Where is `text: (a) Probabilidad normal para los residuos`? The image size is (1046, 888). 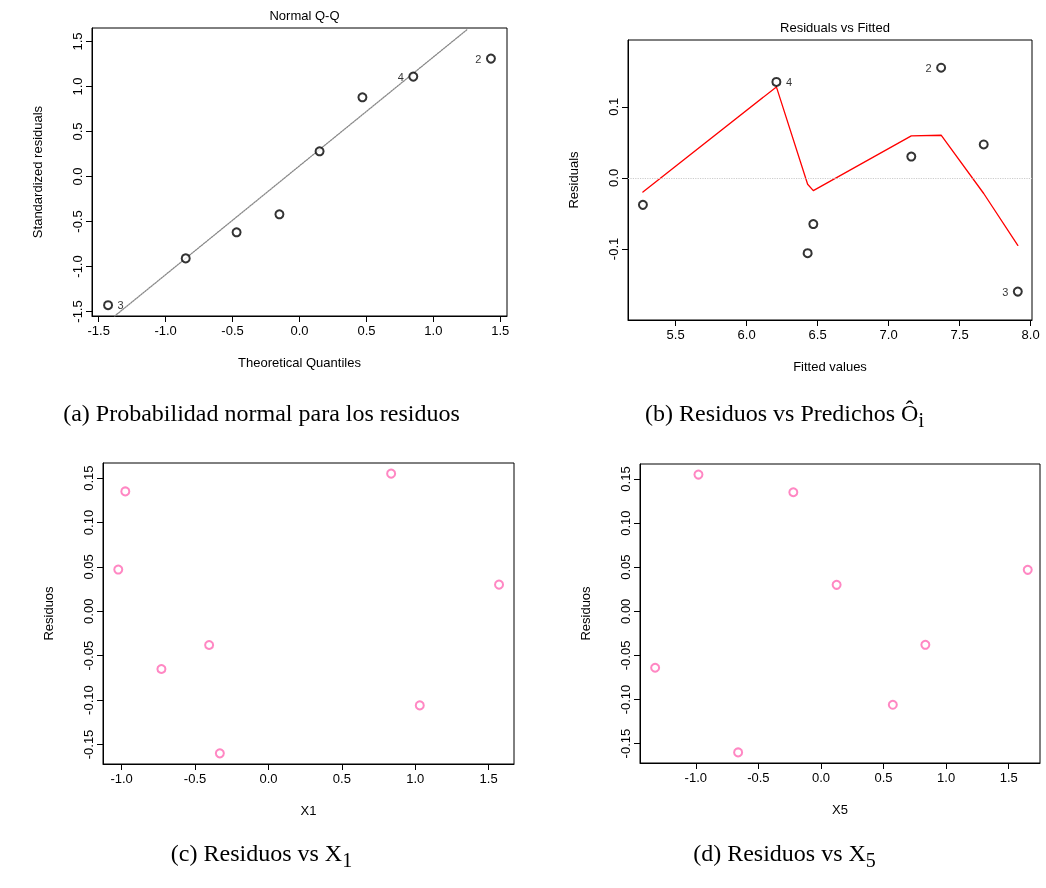
text: (a) Probabilidad normal para los residuos is located at coordinates (261, 413).